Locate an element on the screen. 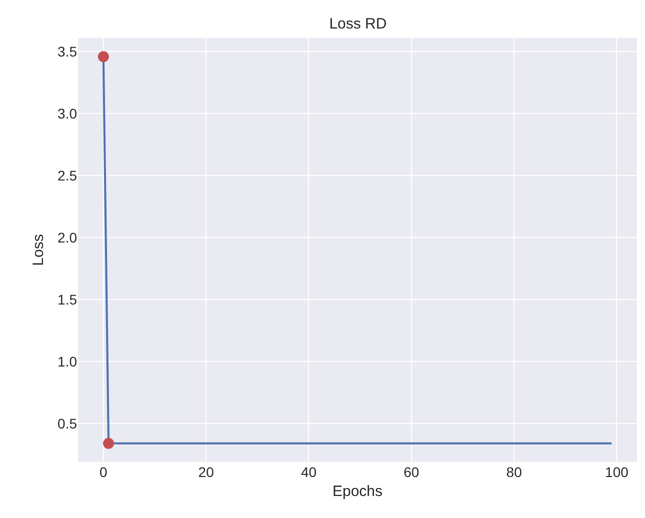  y-tick-label: 2.0 is located at coordinates (68, 238).